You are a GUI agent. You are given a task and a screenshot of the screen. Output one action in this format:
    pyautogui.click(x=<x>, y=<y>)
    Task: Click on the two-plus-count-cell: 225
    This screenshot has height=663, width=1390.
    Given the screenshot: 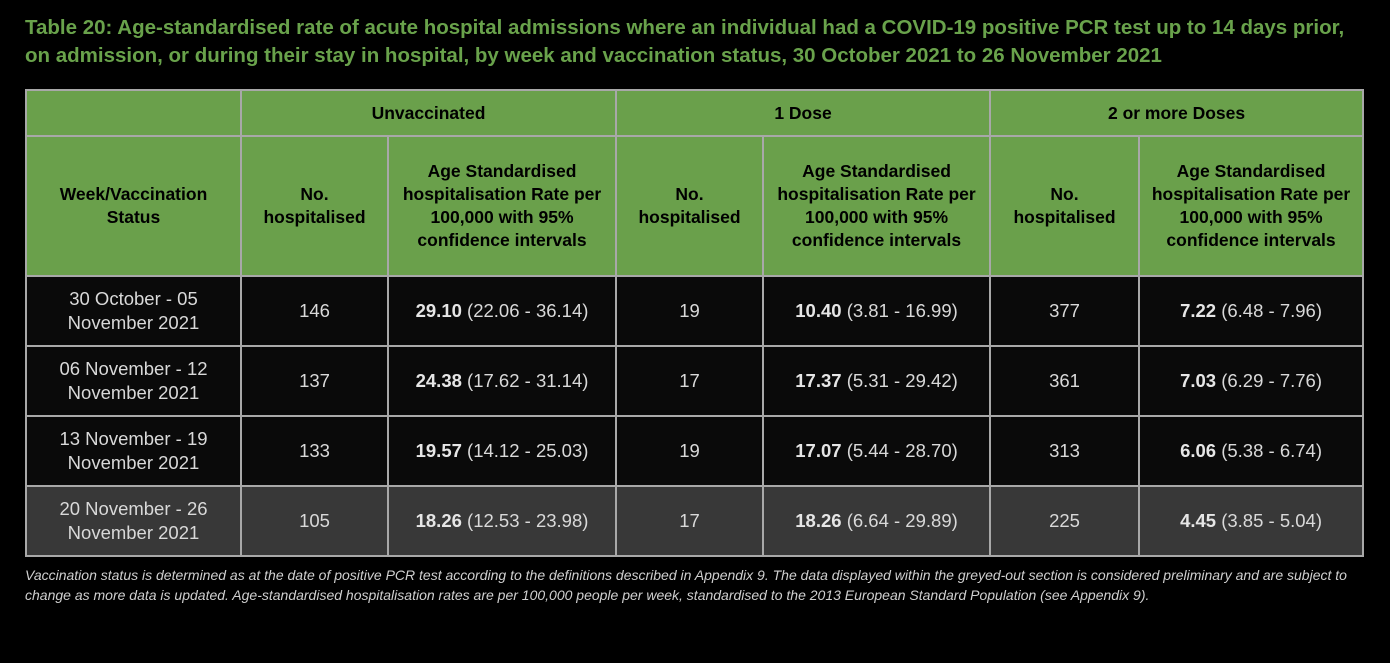 What is the action you would take?
    pyautogui.click(x=1065, y=521)
    